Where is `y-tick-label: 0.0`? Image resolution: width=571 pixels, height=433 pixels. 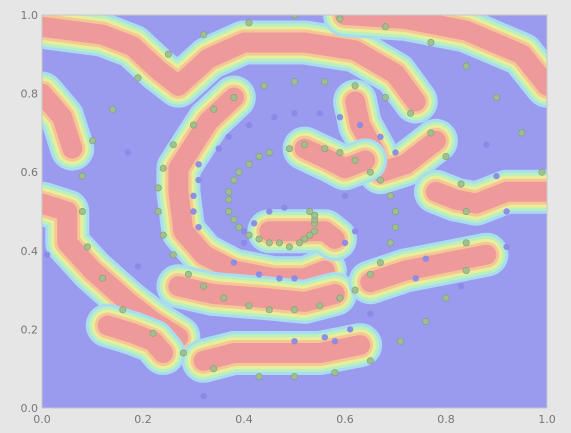 y-tick-label: 0.0 is located at coordinates (30, 408).